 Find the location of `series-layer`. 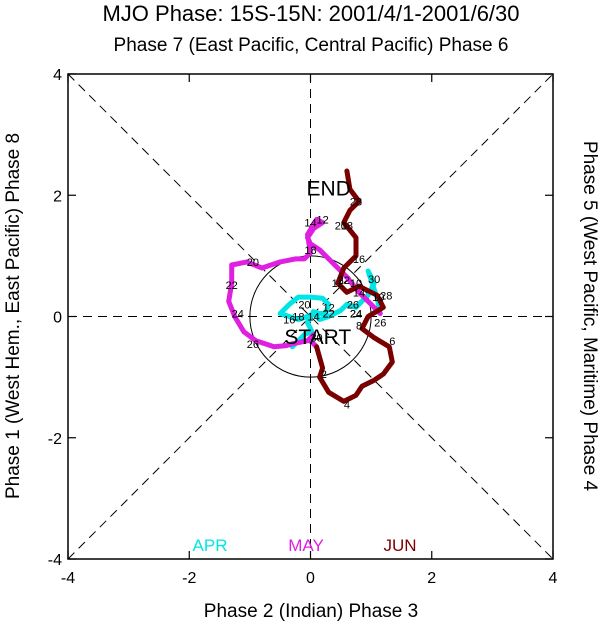

series-layer is located at coordinates (310, 286).